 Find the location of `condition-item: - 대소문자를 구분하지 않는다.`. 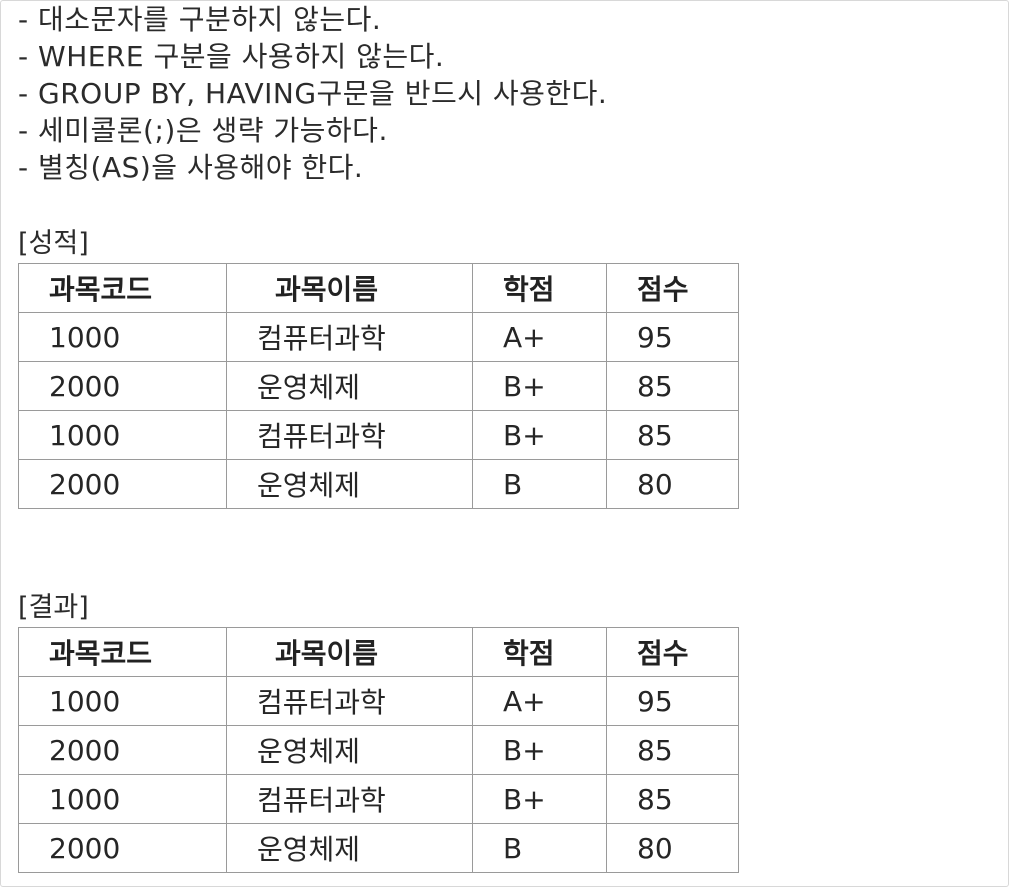

condition-item: - 대소문자를 구분하지 않는다. is located at coordinates (200, 19).